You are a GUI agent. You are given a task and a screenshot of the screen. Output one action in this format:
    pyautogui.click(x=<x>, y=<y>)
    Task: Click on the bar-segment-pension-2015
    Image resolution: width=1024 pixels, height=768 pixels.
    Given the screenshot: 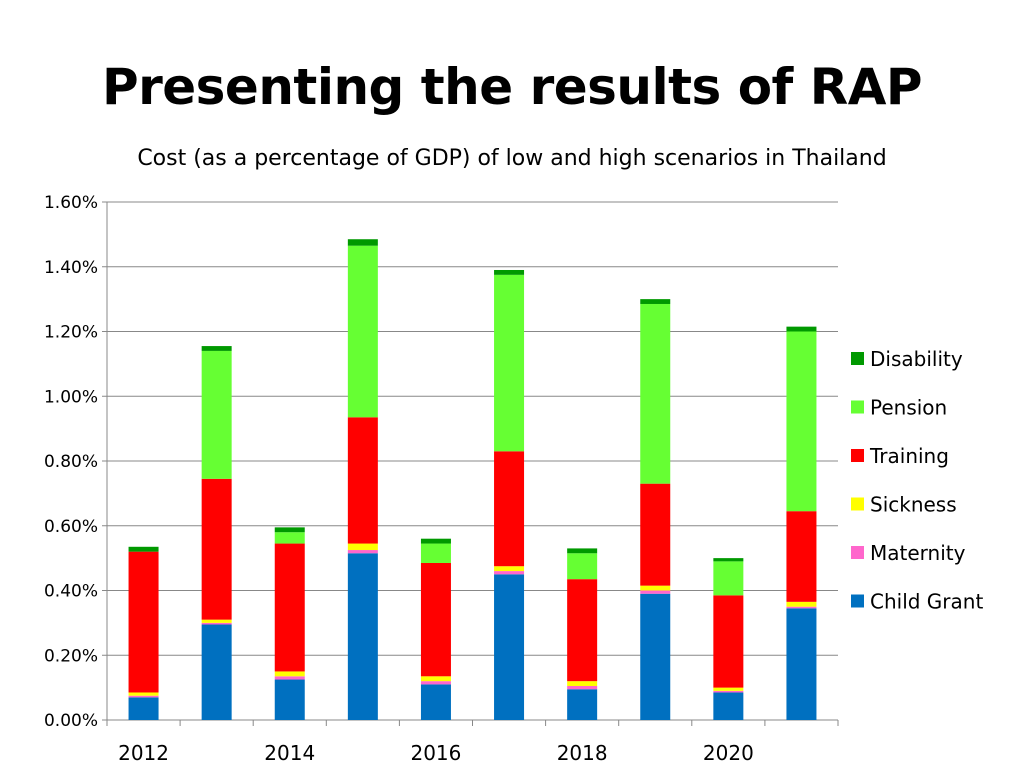 What is the action you would take?
    pyautogui.click(x=362, y=331)
    